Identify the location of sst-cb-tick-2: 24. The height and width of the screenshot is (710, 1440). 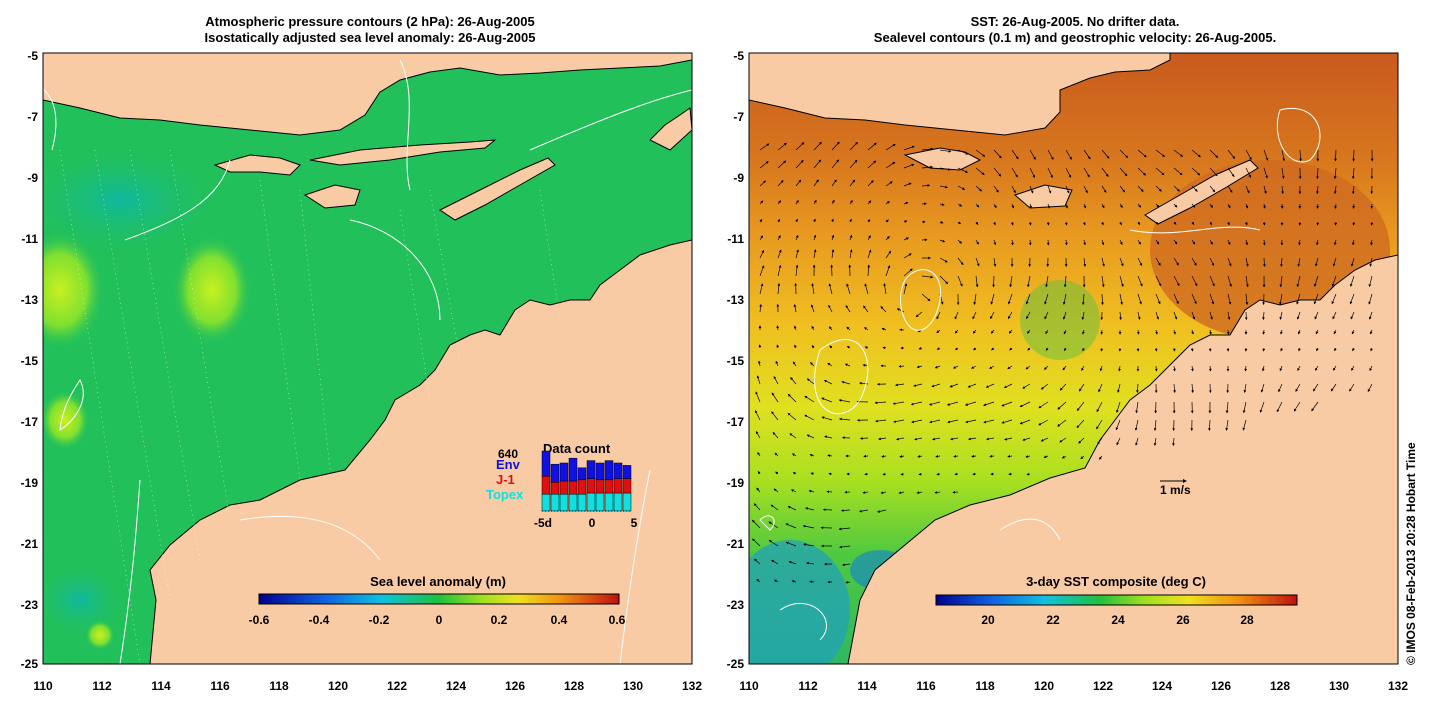
(1118, 620).